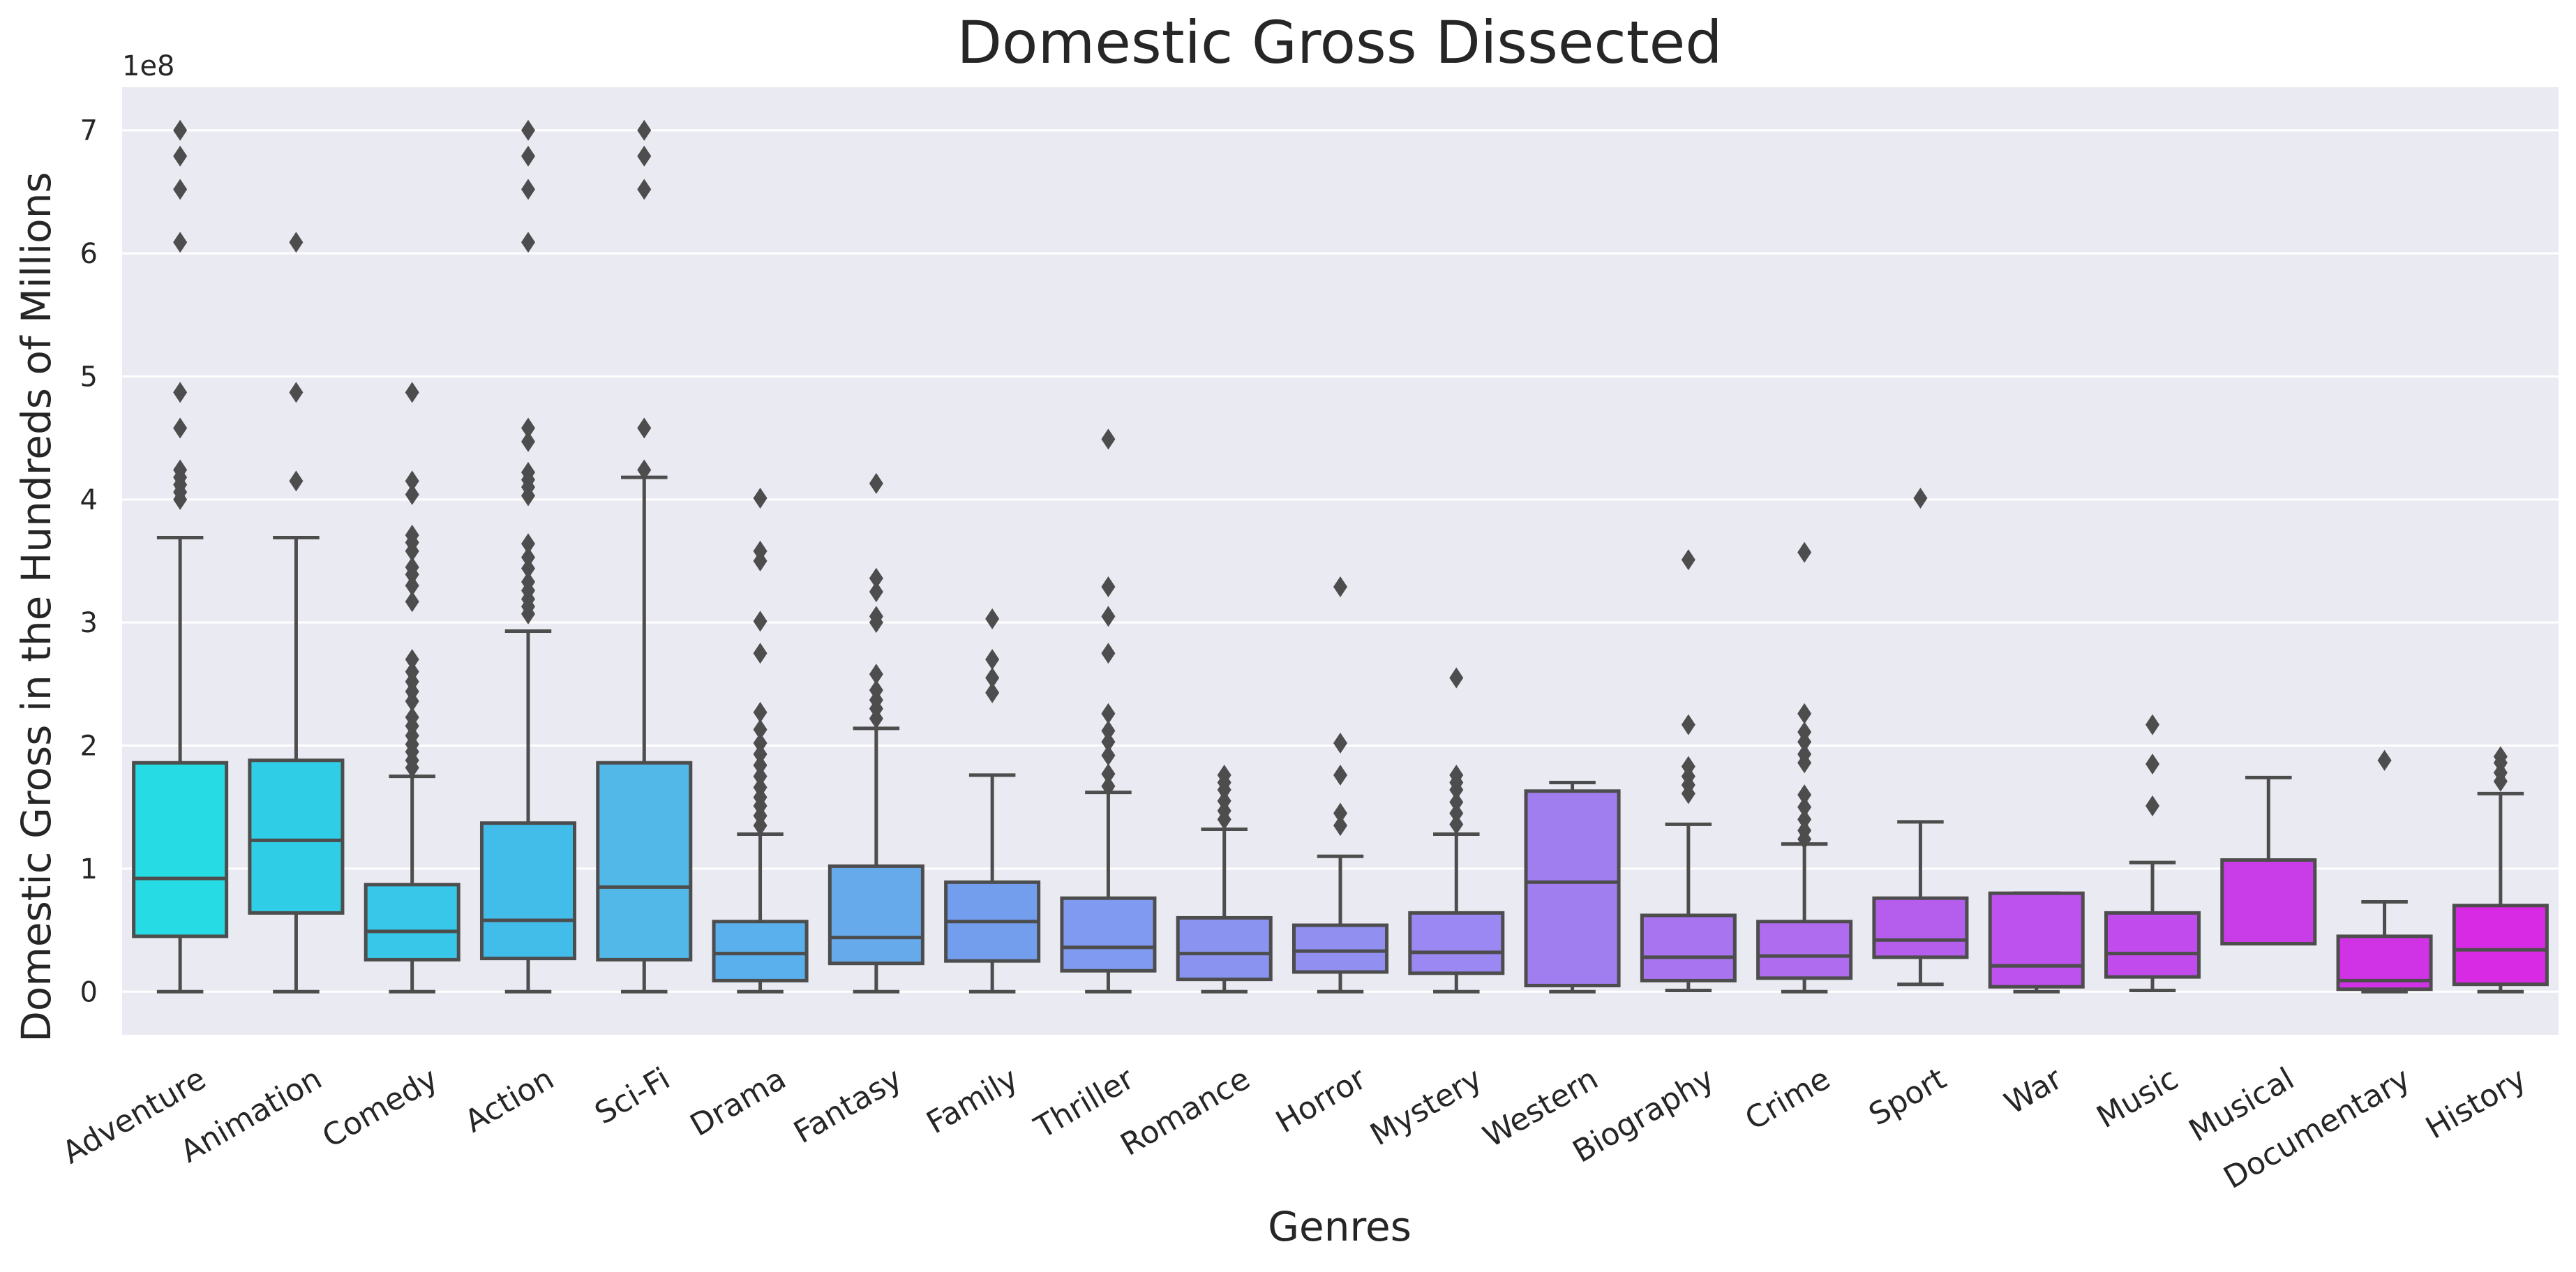 Image resolution: width=2576 pixels, height=1272 pixels. I want to click on box-sport, so click(1920, 737).